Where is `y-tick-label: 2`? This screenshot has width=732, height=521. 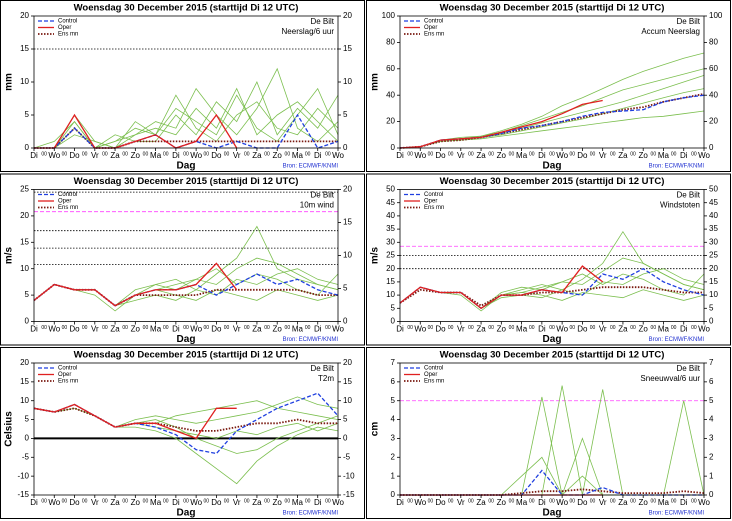
y-tick-label: 2 is located at coordinates (393, 456).